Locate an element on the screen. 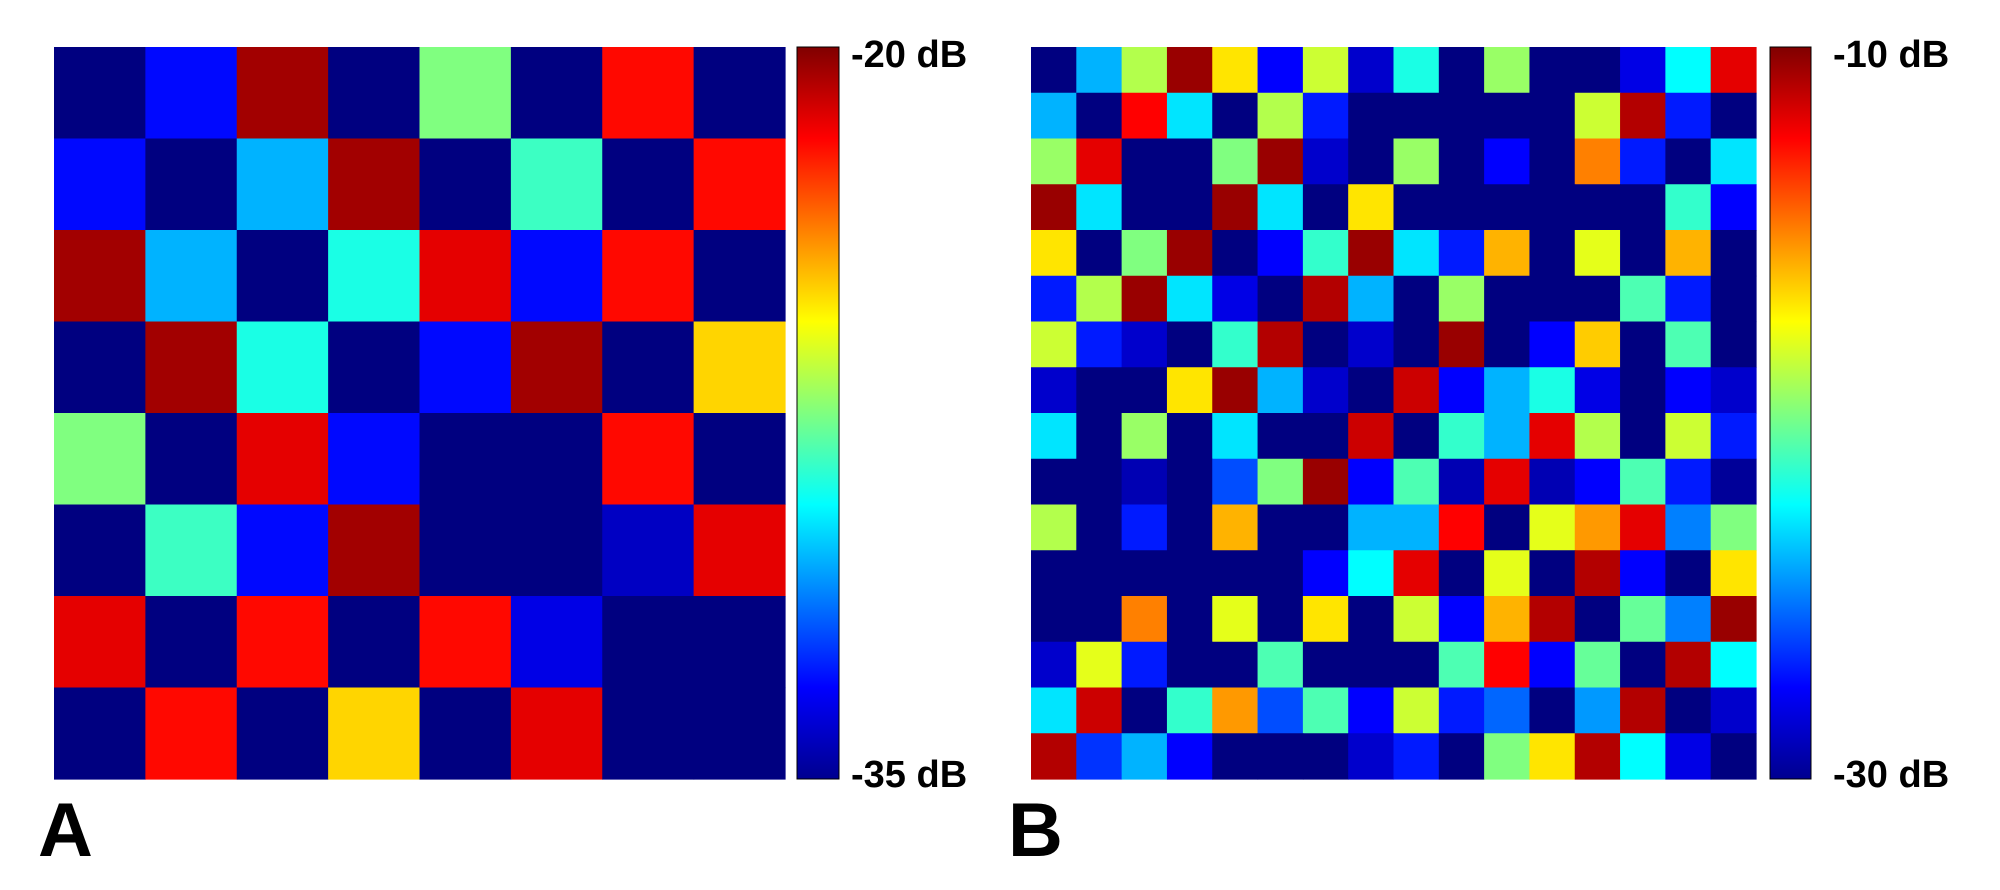 The image size is (2000, 890). colorbar-tick-label: -10 dB is located at coordinates (1891, 55).